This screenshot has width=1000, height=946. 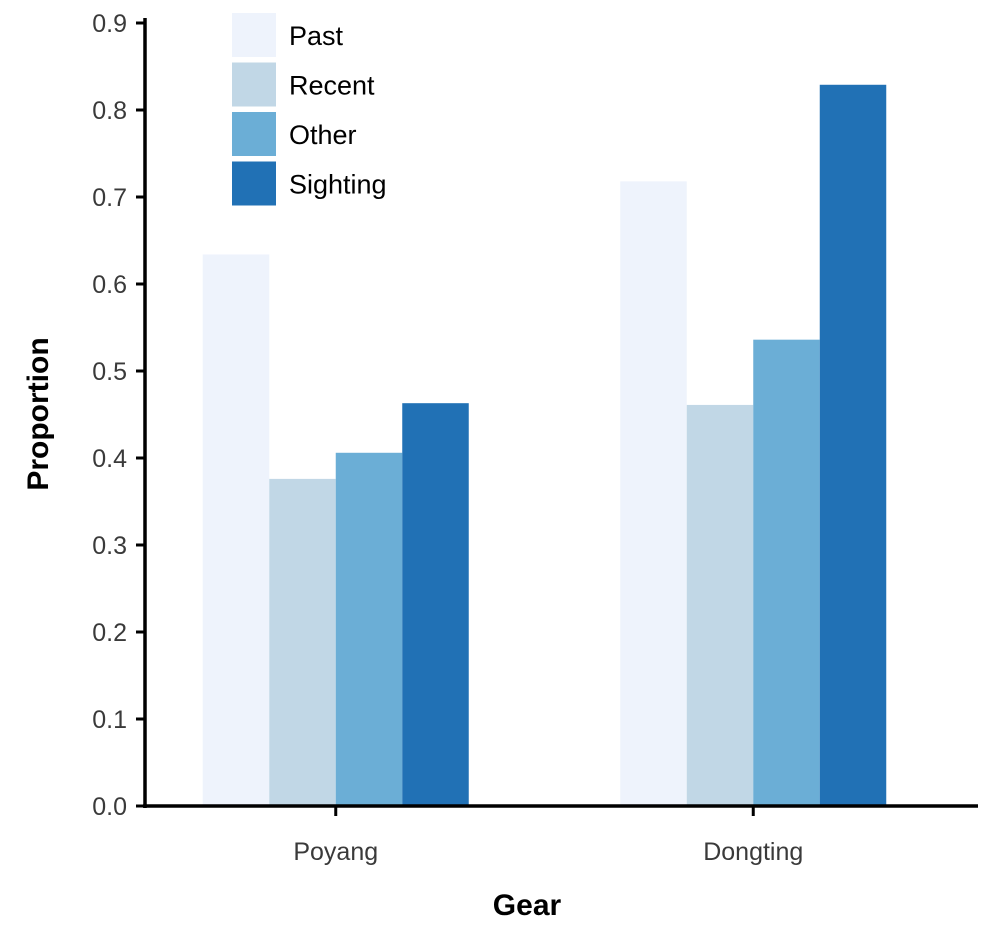 I want to click on y-tick-label: 0.5, so click(x=109, y=372).